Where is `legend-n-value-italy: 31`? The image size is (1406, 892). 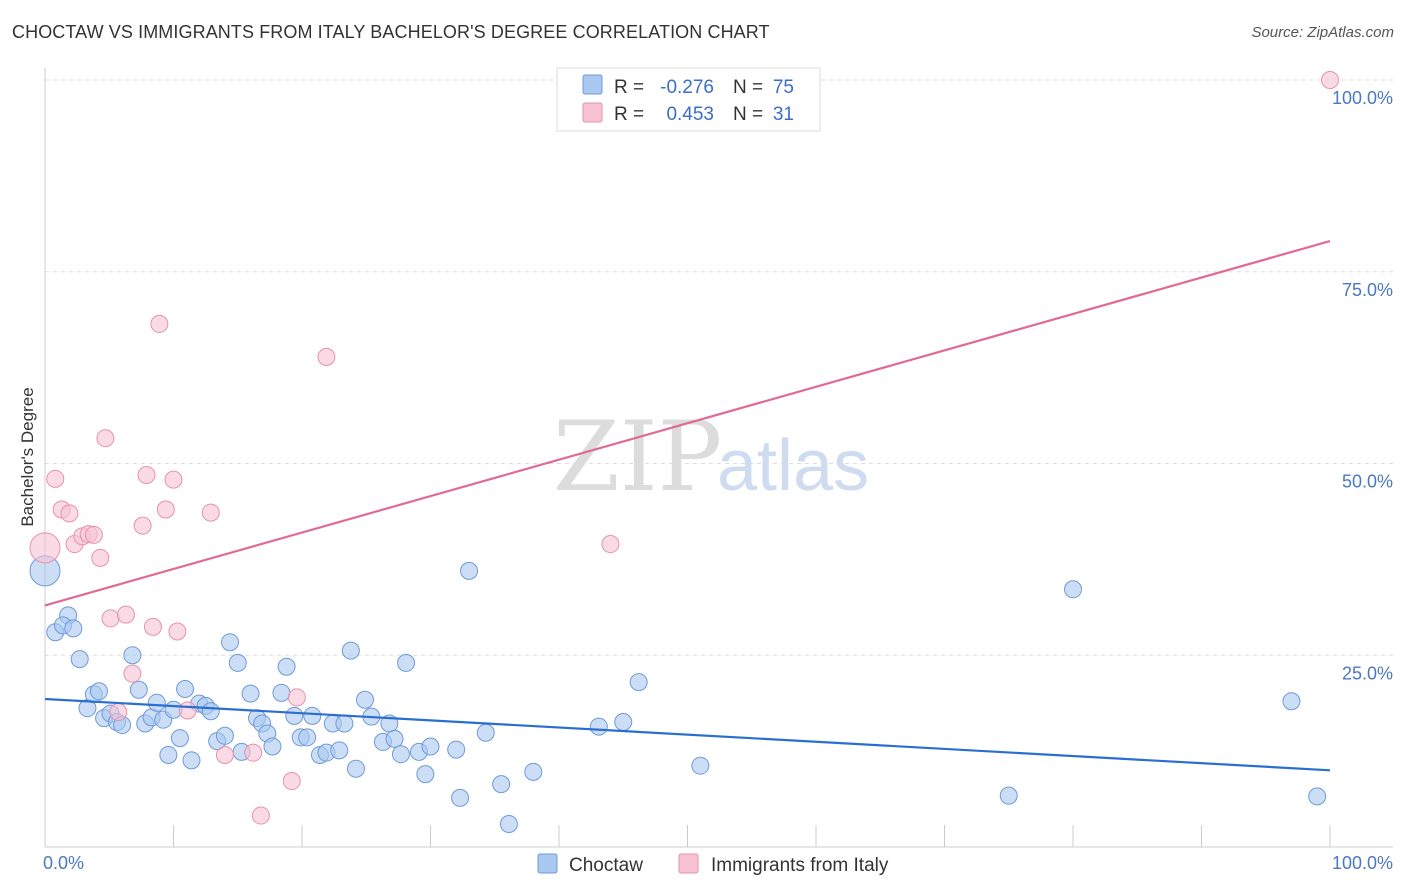
legend-n-value-italy: 31 is located at coordinates (783, 114).